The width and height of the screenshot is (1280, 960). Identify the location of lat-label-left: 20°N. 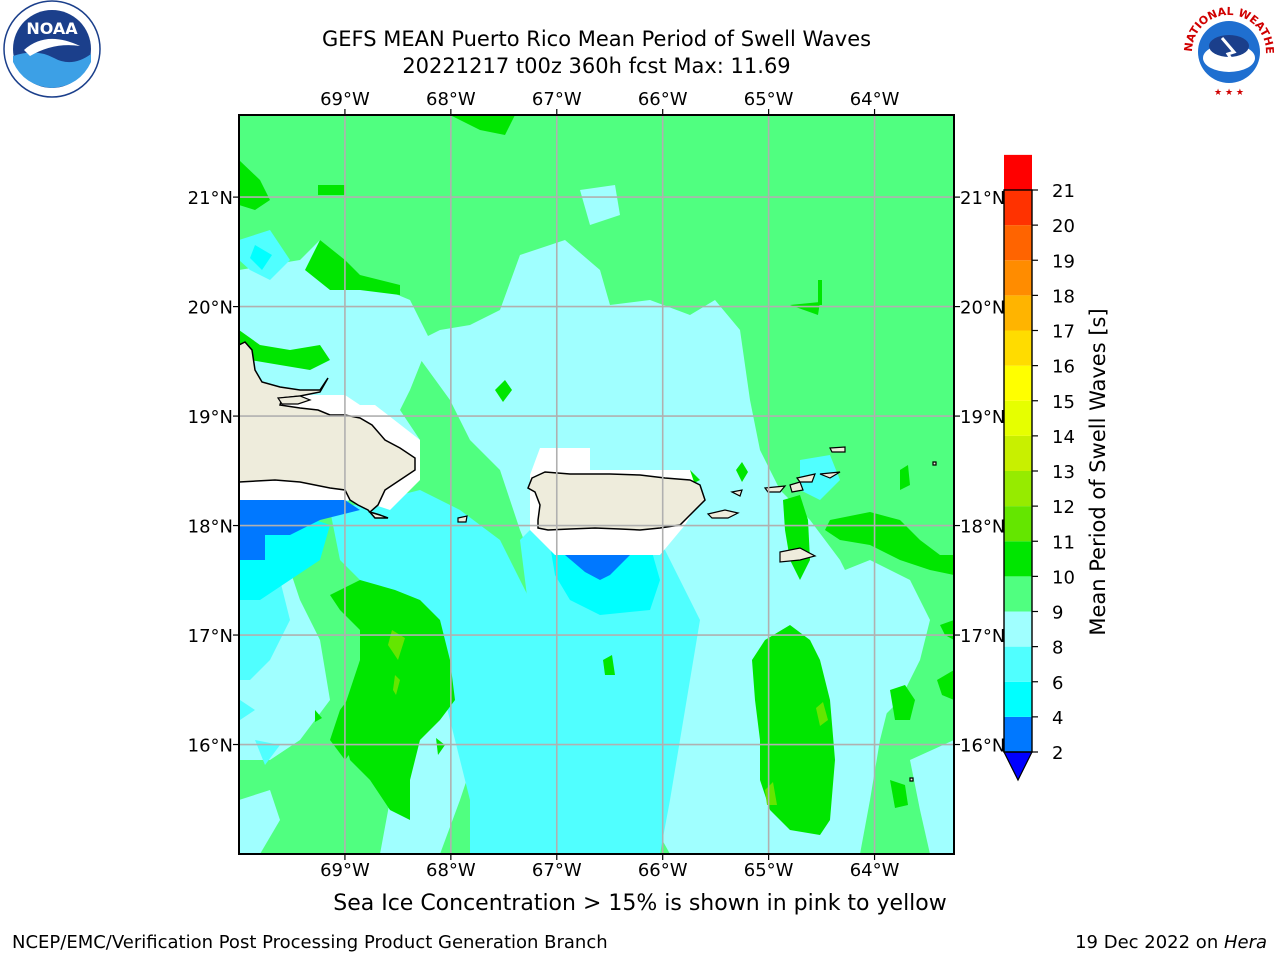
(210, 308).